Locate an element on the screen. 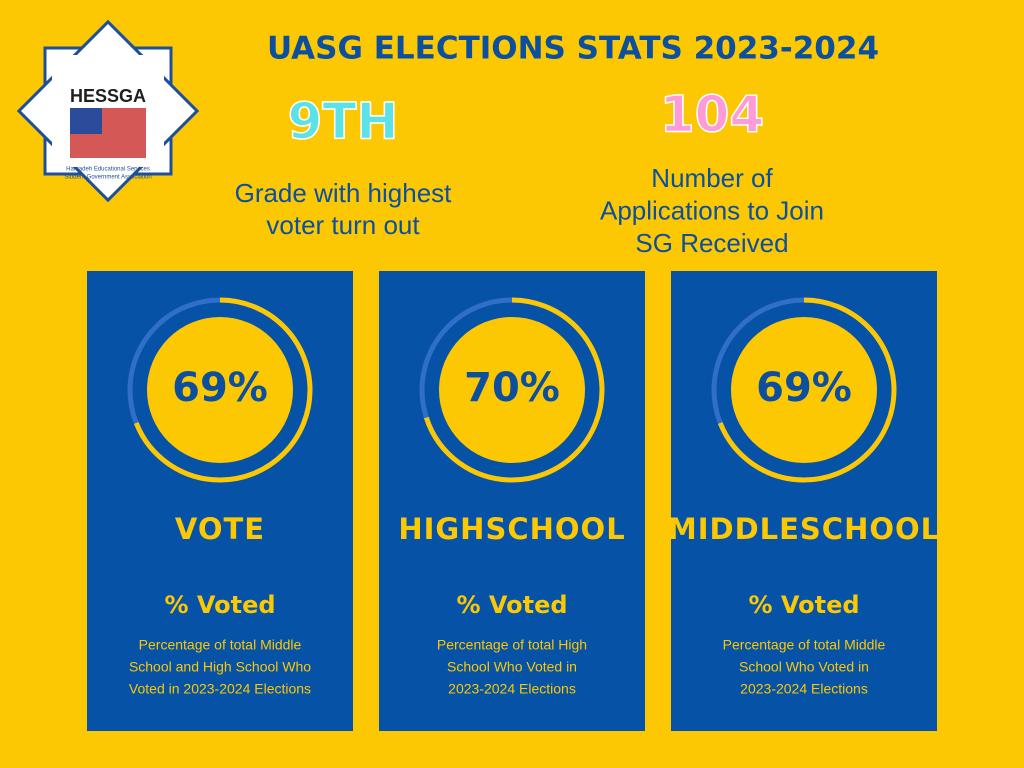 The image size is (1024, 768). card-text: School and High School Who is located at coordinates (220, 667).